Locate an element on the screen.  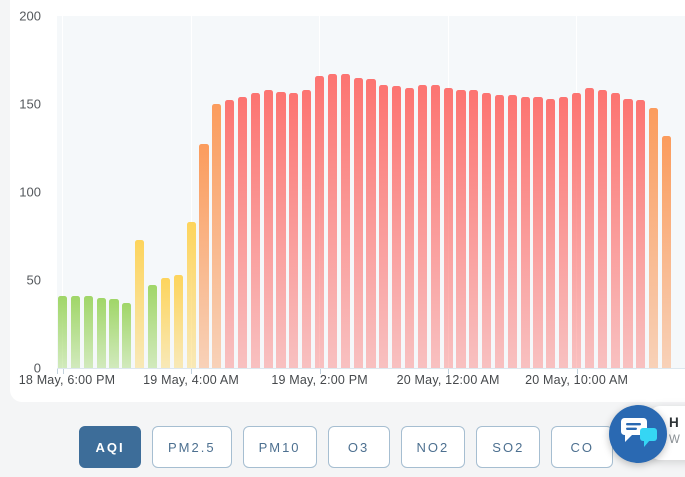
chat-bubbles-icon is located at coordinates (639, 432).